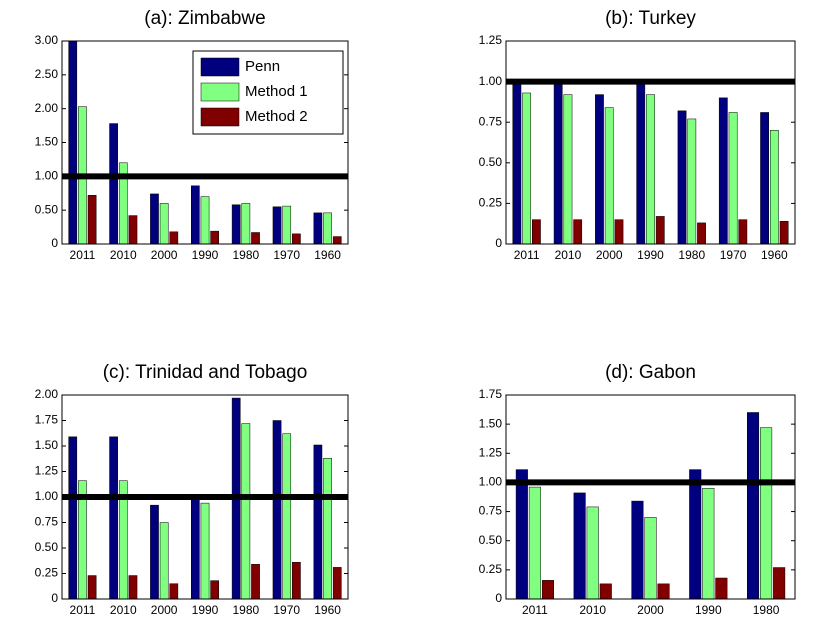 The height and width of the screenshot is (622, 831). I want to click on y-tick-label: 2.00, so click(47, 108).